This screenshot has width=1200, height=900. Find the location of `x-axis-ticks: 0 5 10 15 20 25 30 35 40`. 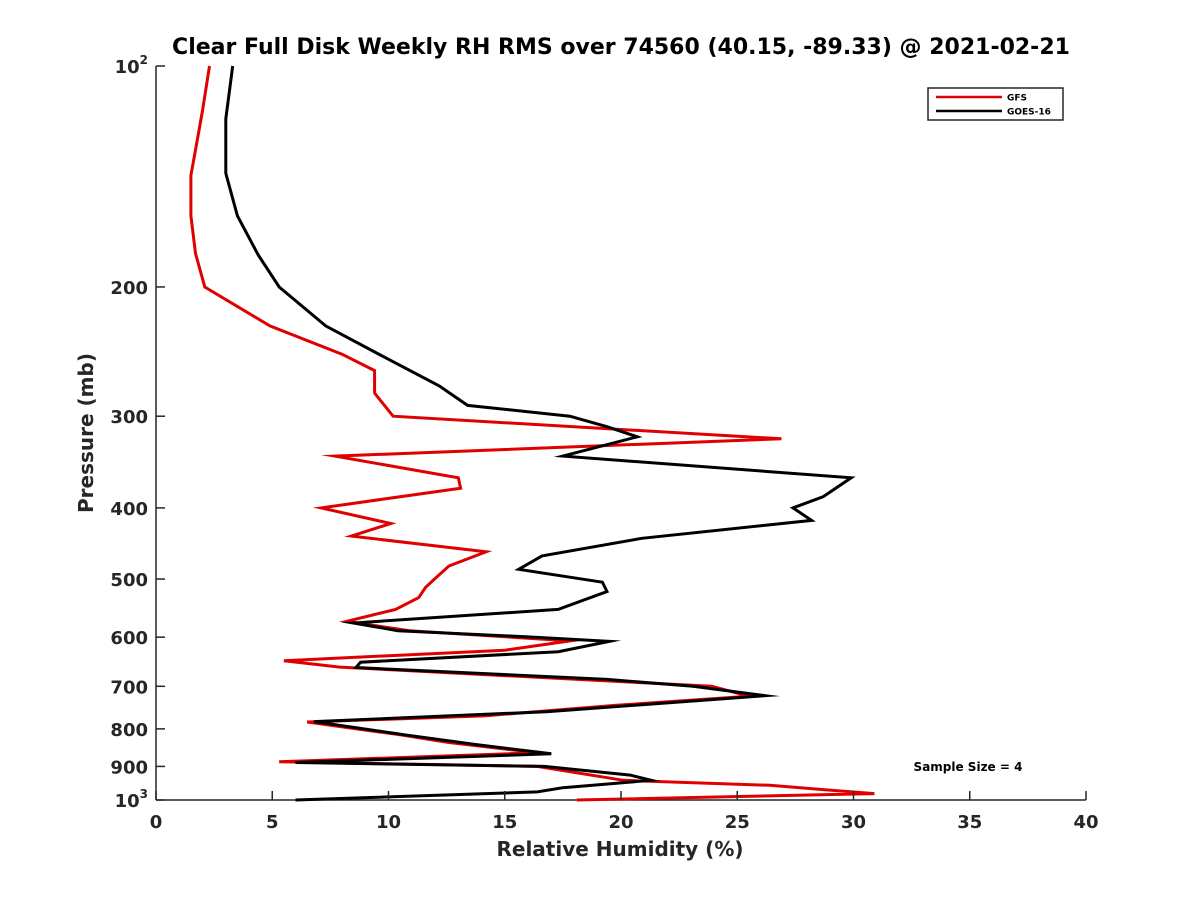

x-axis-ticks: 0 5 10 15 20 25 30 35 40 is located at coordinates (624, 812).